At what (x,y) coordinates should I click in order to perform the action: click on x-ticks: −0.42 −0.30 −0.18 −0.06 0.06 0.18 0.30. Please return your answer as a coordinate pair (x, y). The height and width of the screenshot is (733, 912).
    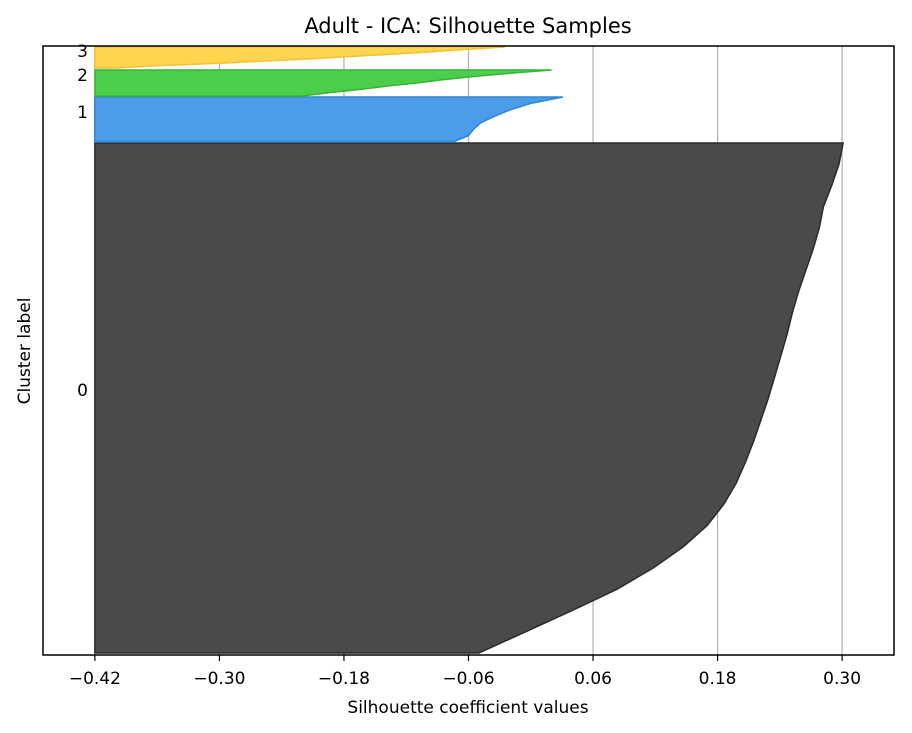
    Looking at the image, I should click on (465, 672).